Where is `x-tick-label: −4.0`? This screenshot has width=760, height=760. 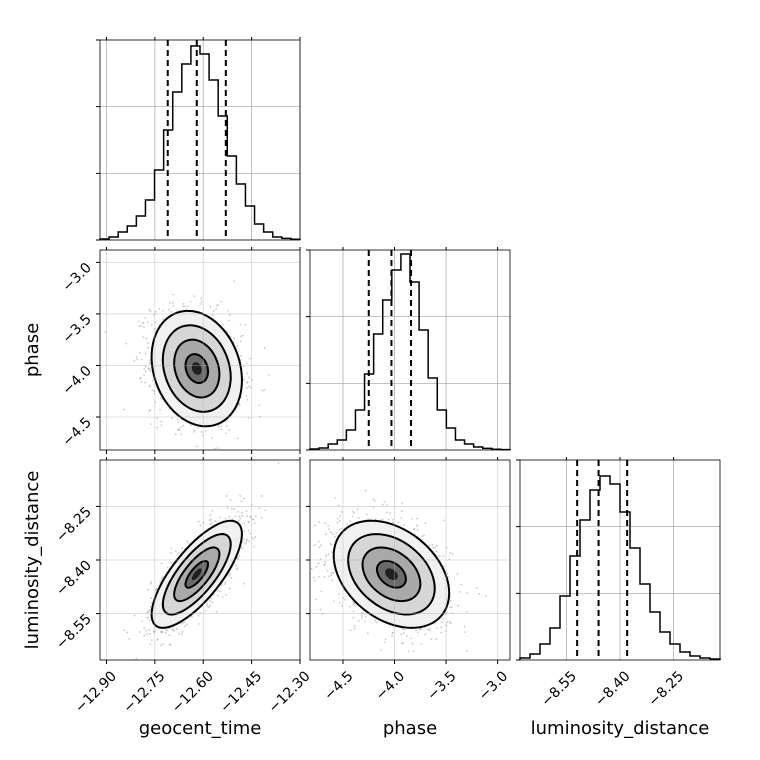
x-tick-label: −4.0 is located at coordinates (390, 685).